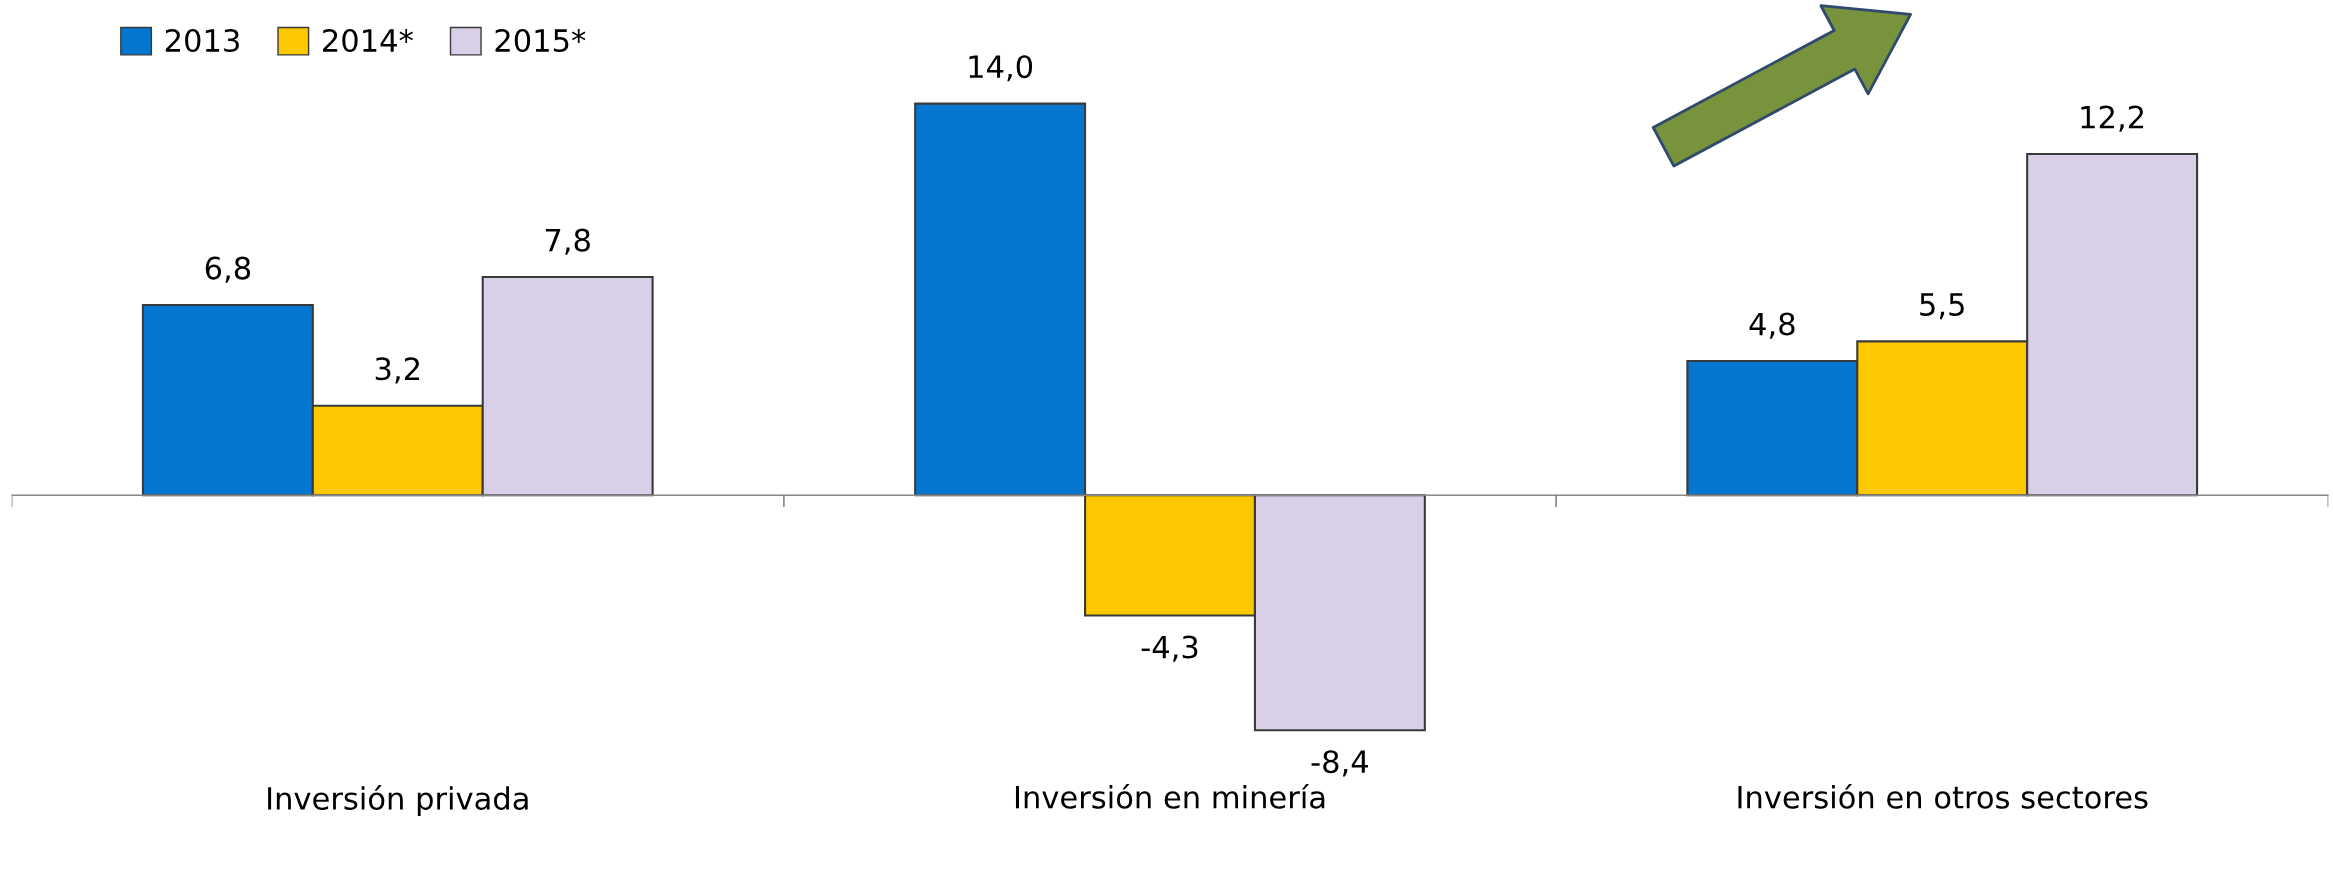  I want to click on legend-label: 2013, so click(202, 40).